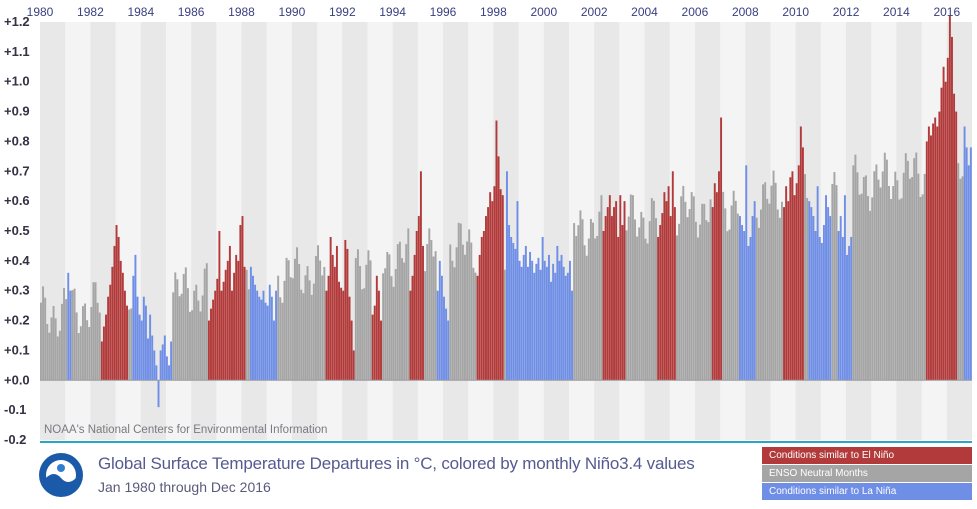 The height and width of the screenshot is (509, 977). Describe the element at coordinates (695, 12) in the screenshot. I see `x-tick-label: 2006` at that location.